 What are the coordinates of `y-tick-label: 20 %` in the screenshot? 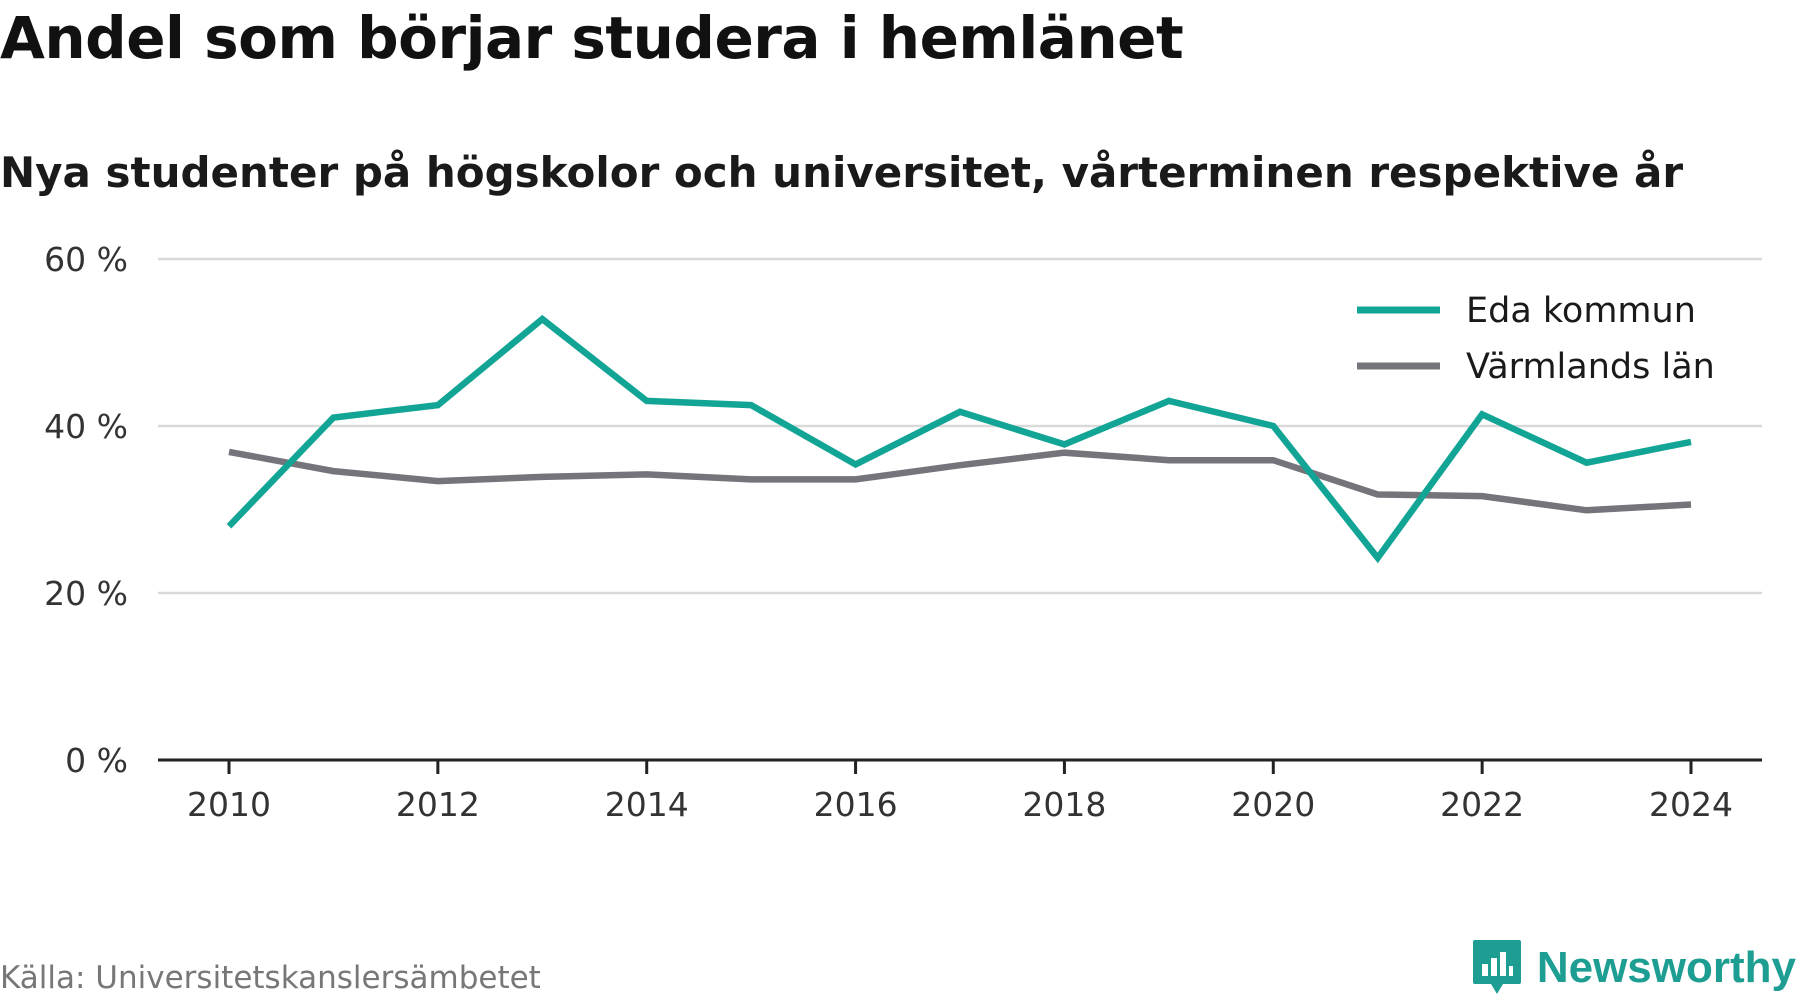 It's located at (86, 593).